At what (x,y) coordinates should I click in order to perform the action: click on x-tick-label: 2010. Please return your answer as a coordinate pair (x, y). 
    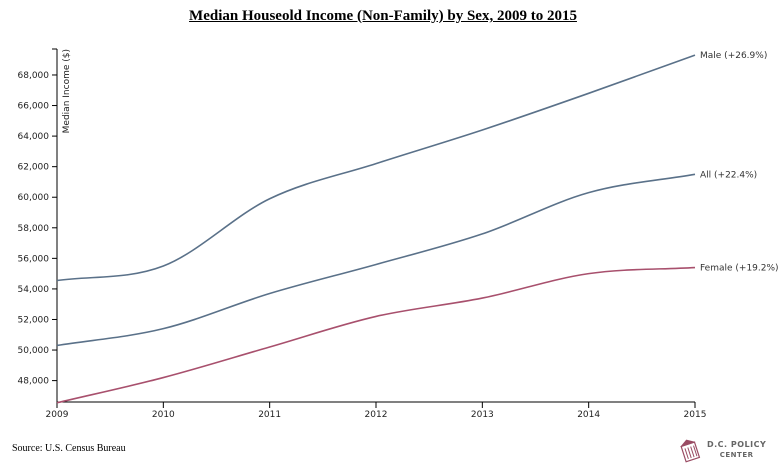
    Looking at the image, I should click on (163, 415).